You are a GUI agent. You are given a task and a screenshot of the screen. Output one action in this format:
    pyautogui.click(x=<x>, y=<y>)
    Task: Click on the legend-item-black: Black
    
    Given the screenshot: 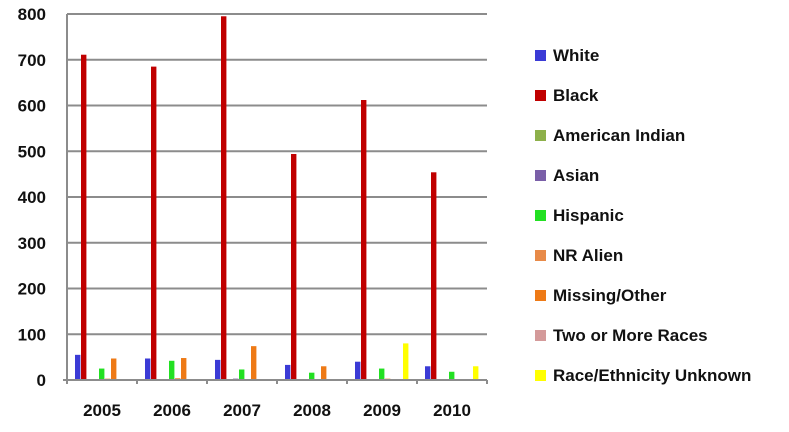 What is the action you would take?
    pyautogui.click(x=567, y=95)
    